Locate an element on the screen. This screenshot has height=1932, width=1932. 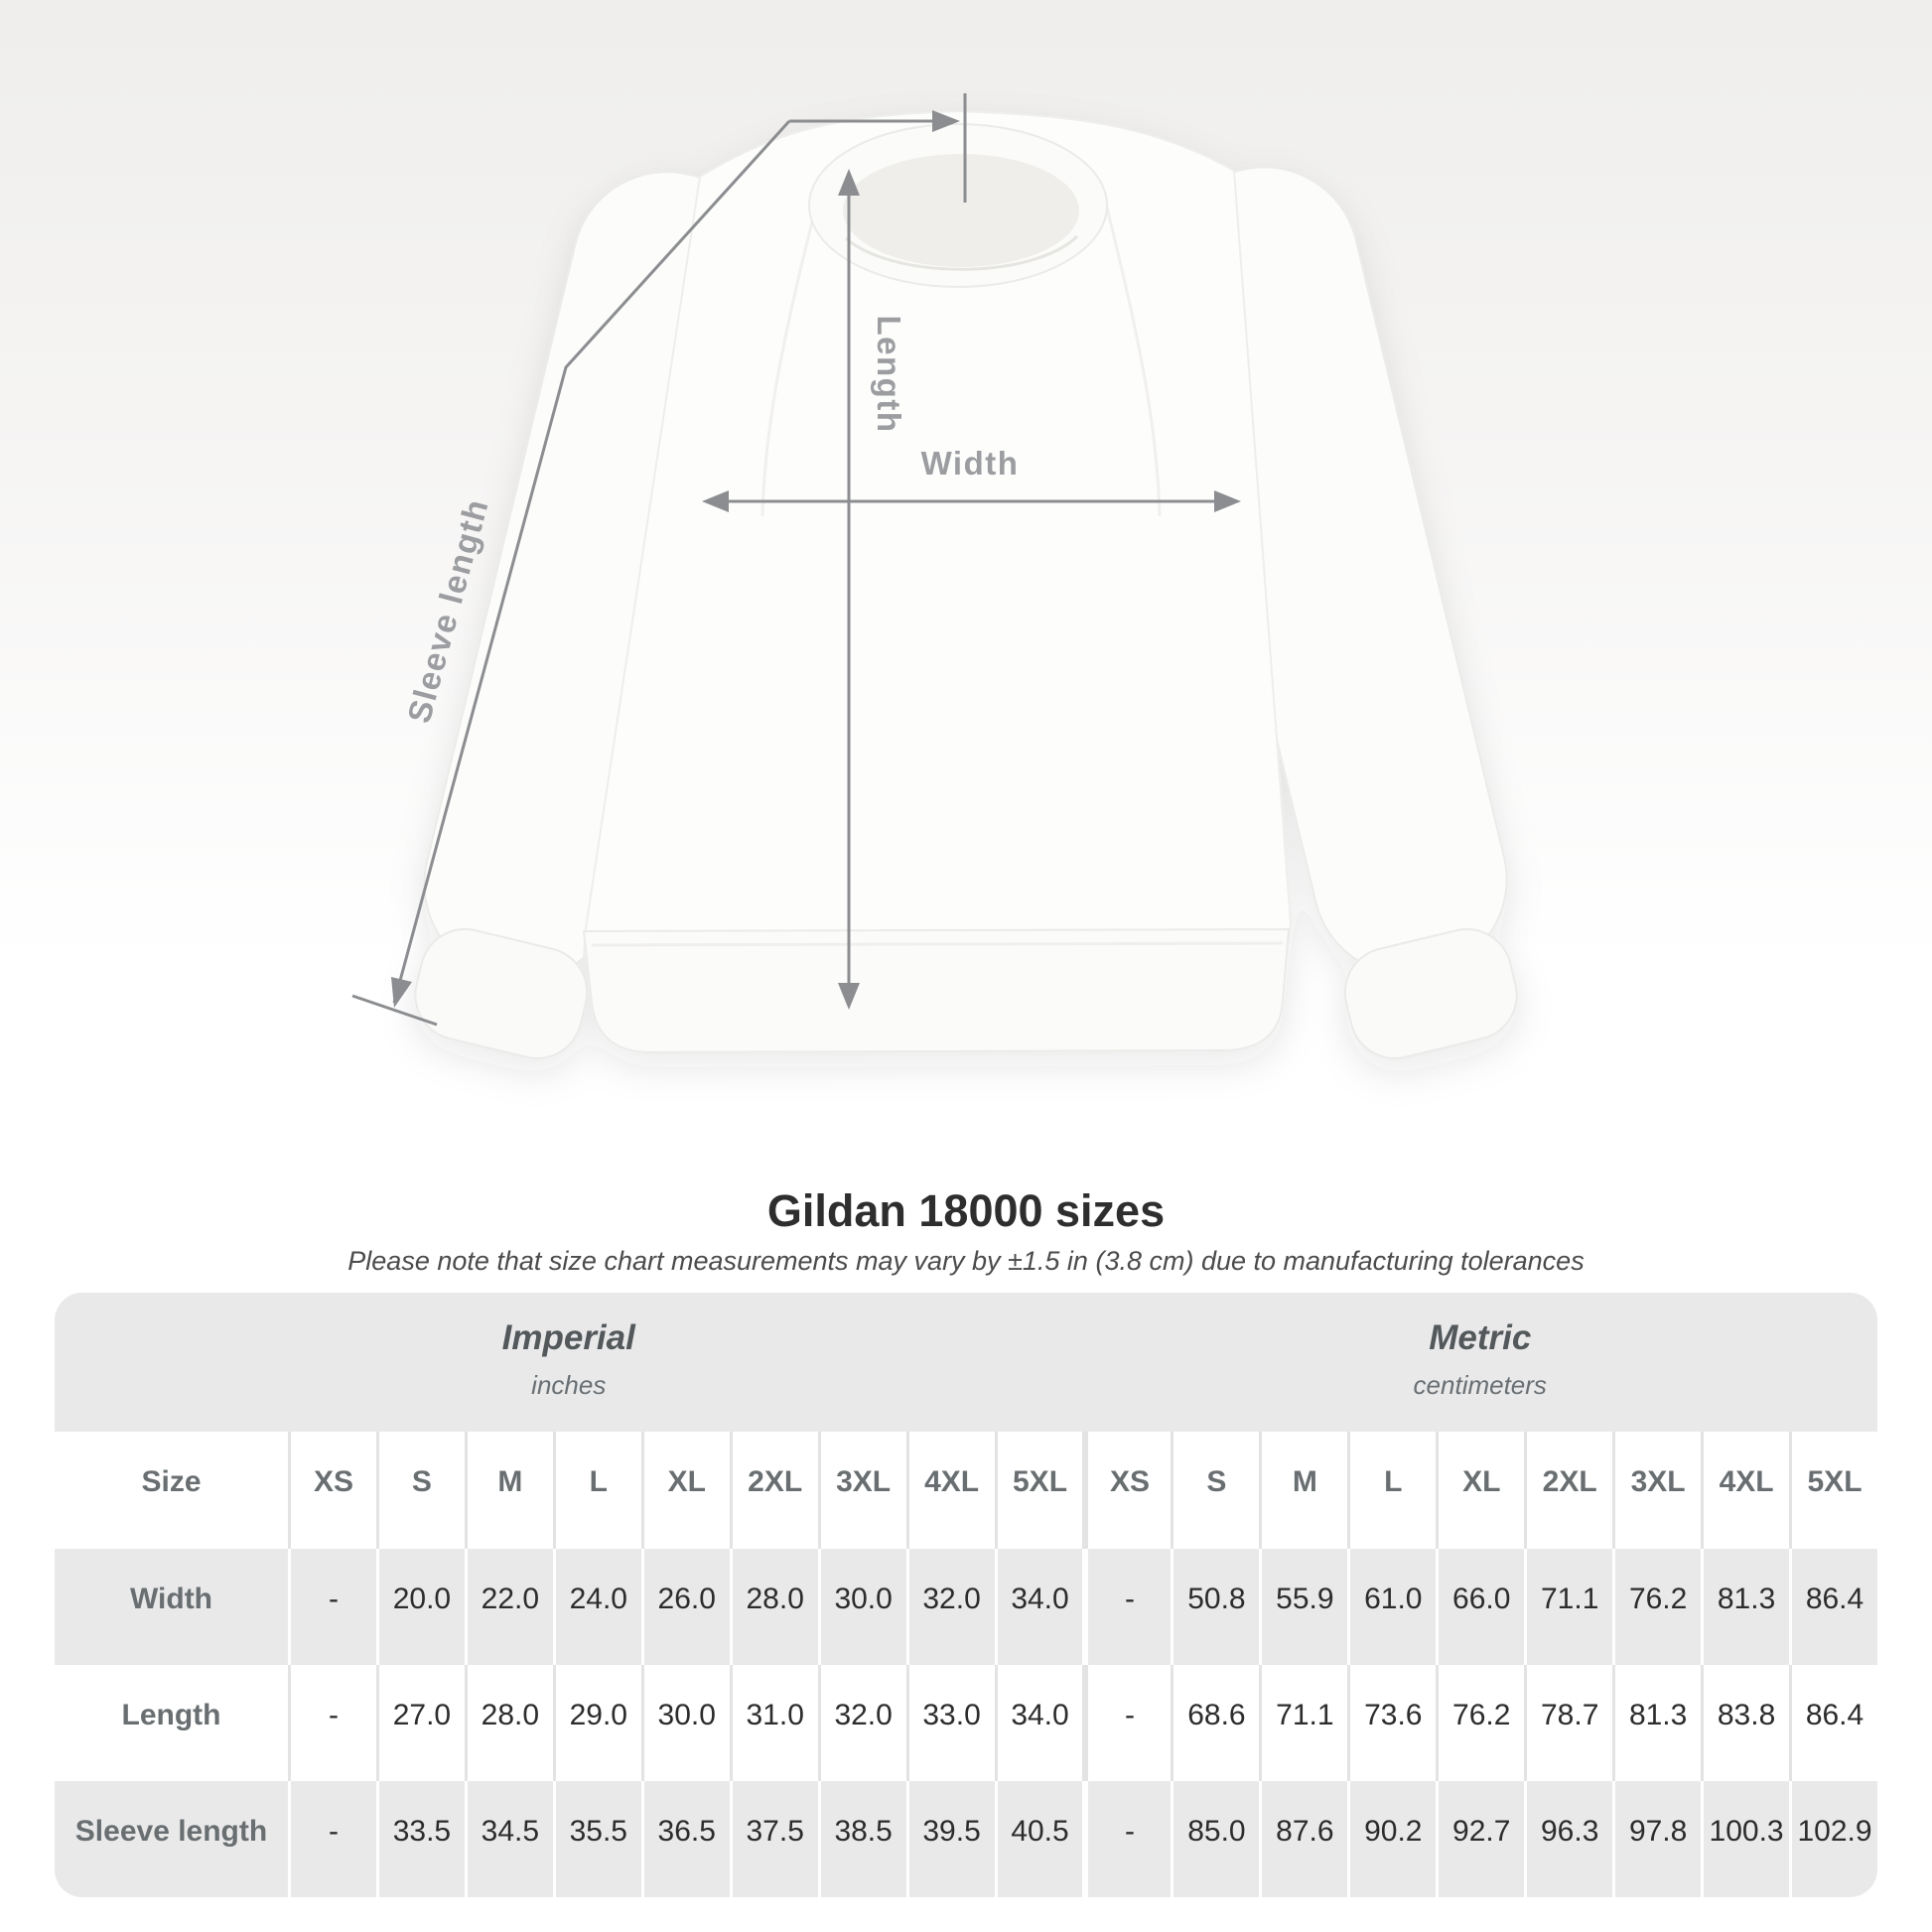
metric-value-cell: 102.9 is located at coordinates (1833, 1839).